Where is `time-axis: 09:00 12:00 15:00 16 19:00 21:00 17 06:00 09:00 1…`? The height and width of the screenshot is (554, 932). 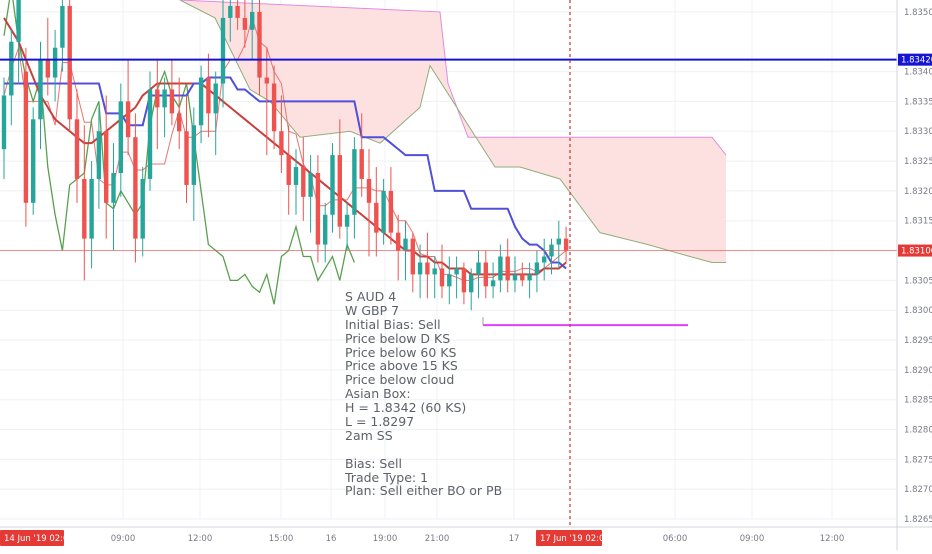
time-axis: 09:00 12:00 15:00 16 19:00 21:00 17 06:00 09:00 1… is located at coordinates (466, 536).